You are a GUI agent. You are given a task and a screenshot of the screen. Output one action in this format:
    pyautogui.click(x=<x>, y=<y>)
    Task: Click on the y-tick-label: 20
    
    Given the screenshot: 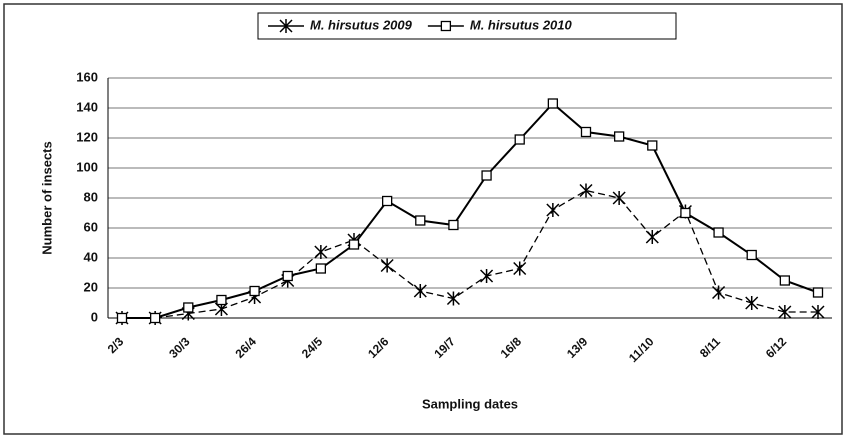 What is the action you would take?
    pyautogui.click(x=91, y=286)
    